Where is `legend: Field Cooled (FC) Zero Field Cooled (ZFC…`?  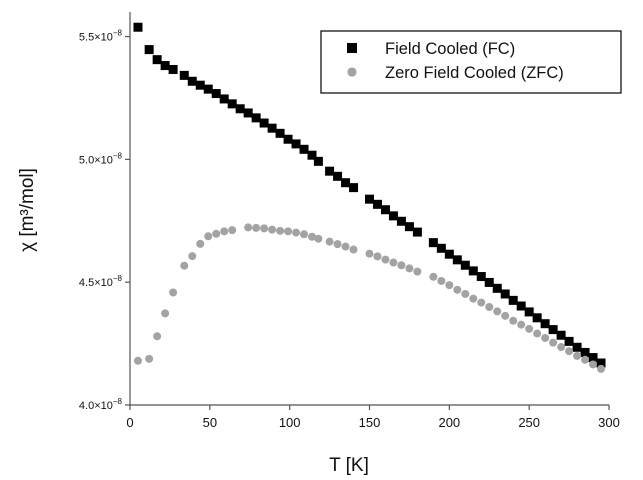
legend: Field Cooled (FC) Zero Field Cooled (ZFC… is located at coordinates (471, 62).